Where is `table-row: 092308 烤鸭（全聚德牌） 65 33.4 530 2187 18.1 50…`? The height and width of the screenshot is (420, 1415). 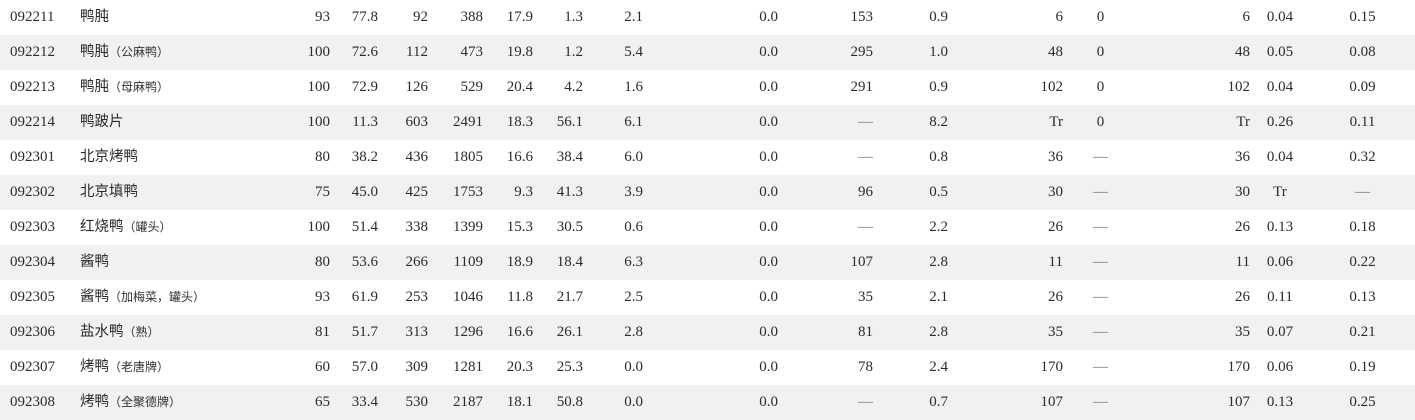 table-row: 092308 烤鸭（全聚德牌） 65 33.4 530 2187 18.1 50… is located at coordinates (707, 402).